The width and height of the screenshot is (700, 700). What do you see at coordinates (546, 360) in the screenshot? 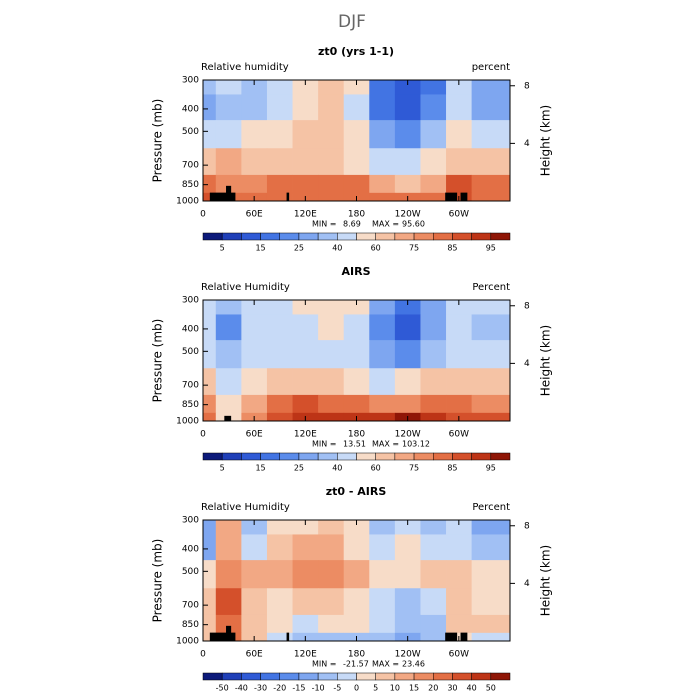
I see `y2-axis-label: Height (km)` at bounding box center [546, 360].